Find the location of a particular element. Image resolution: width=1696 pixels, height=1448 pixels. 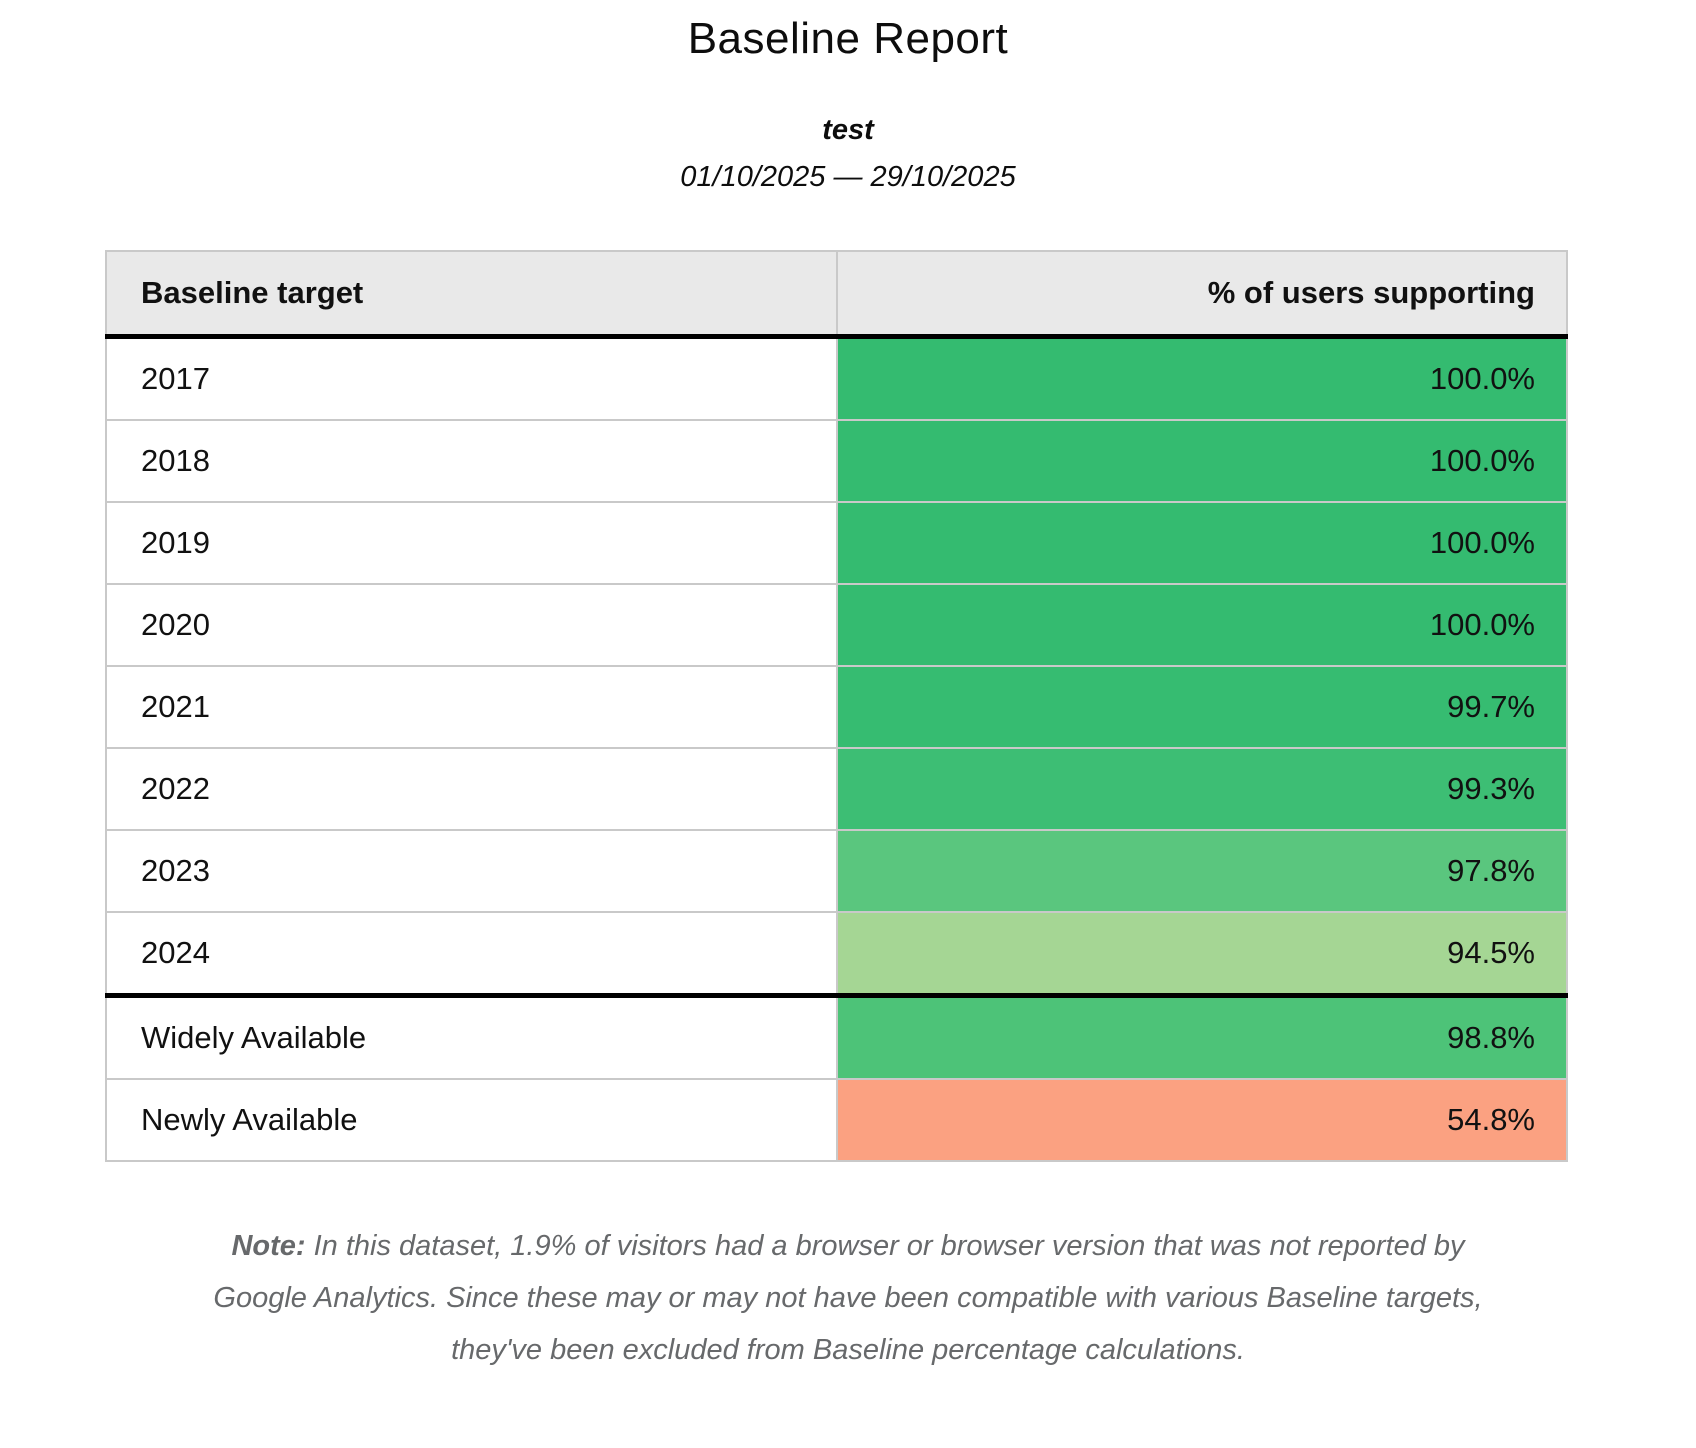

column-header-baseline-target: Baseline target is located at coordinates (471, 294).